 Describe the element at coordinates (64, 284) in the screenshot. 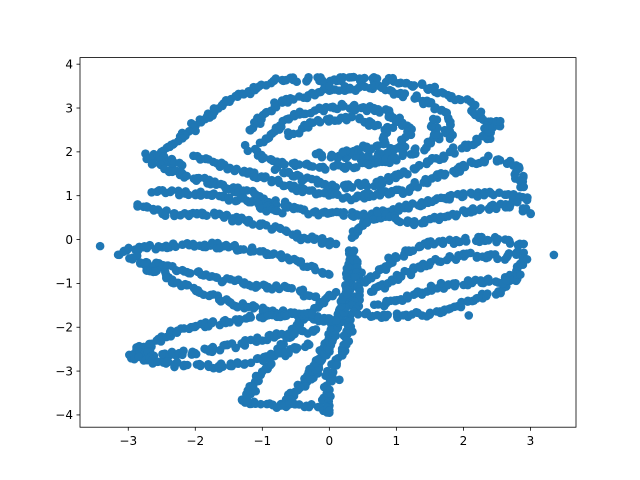

I see `y-tick-label: −1` at that location.